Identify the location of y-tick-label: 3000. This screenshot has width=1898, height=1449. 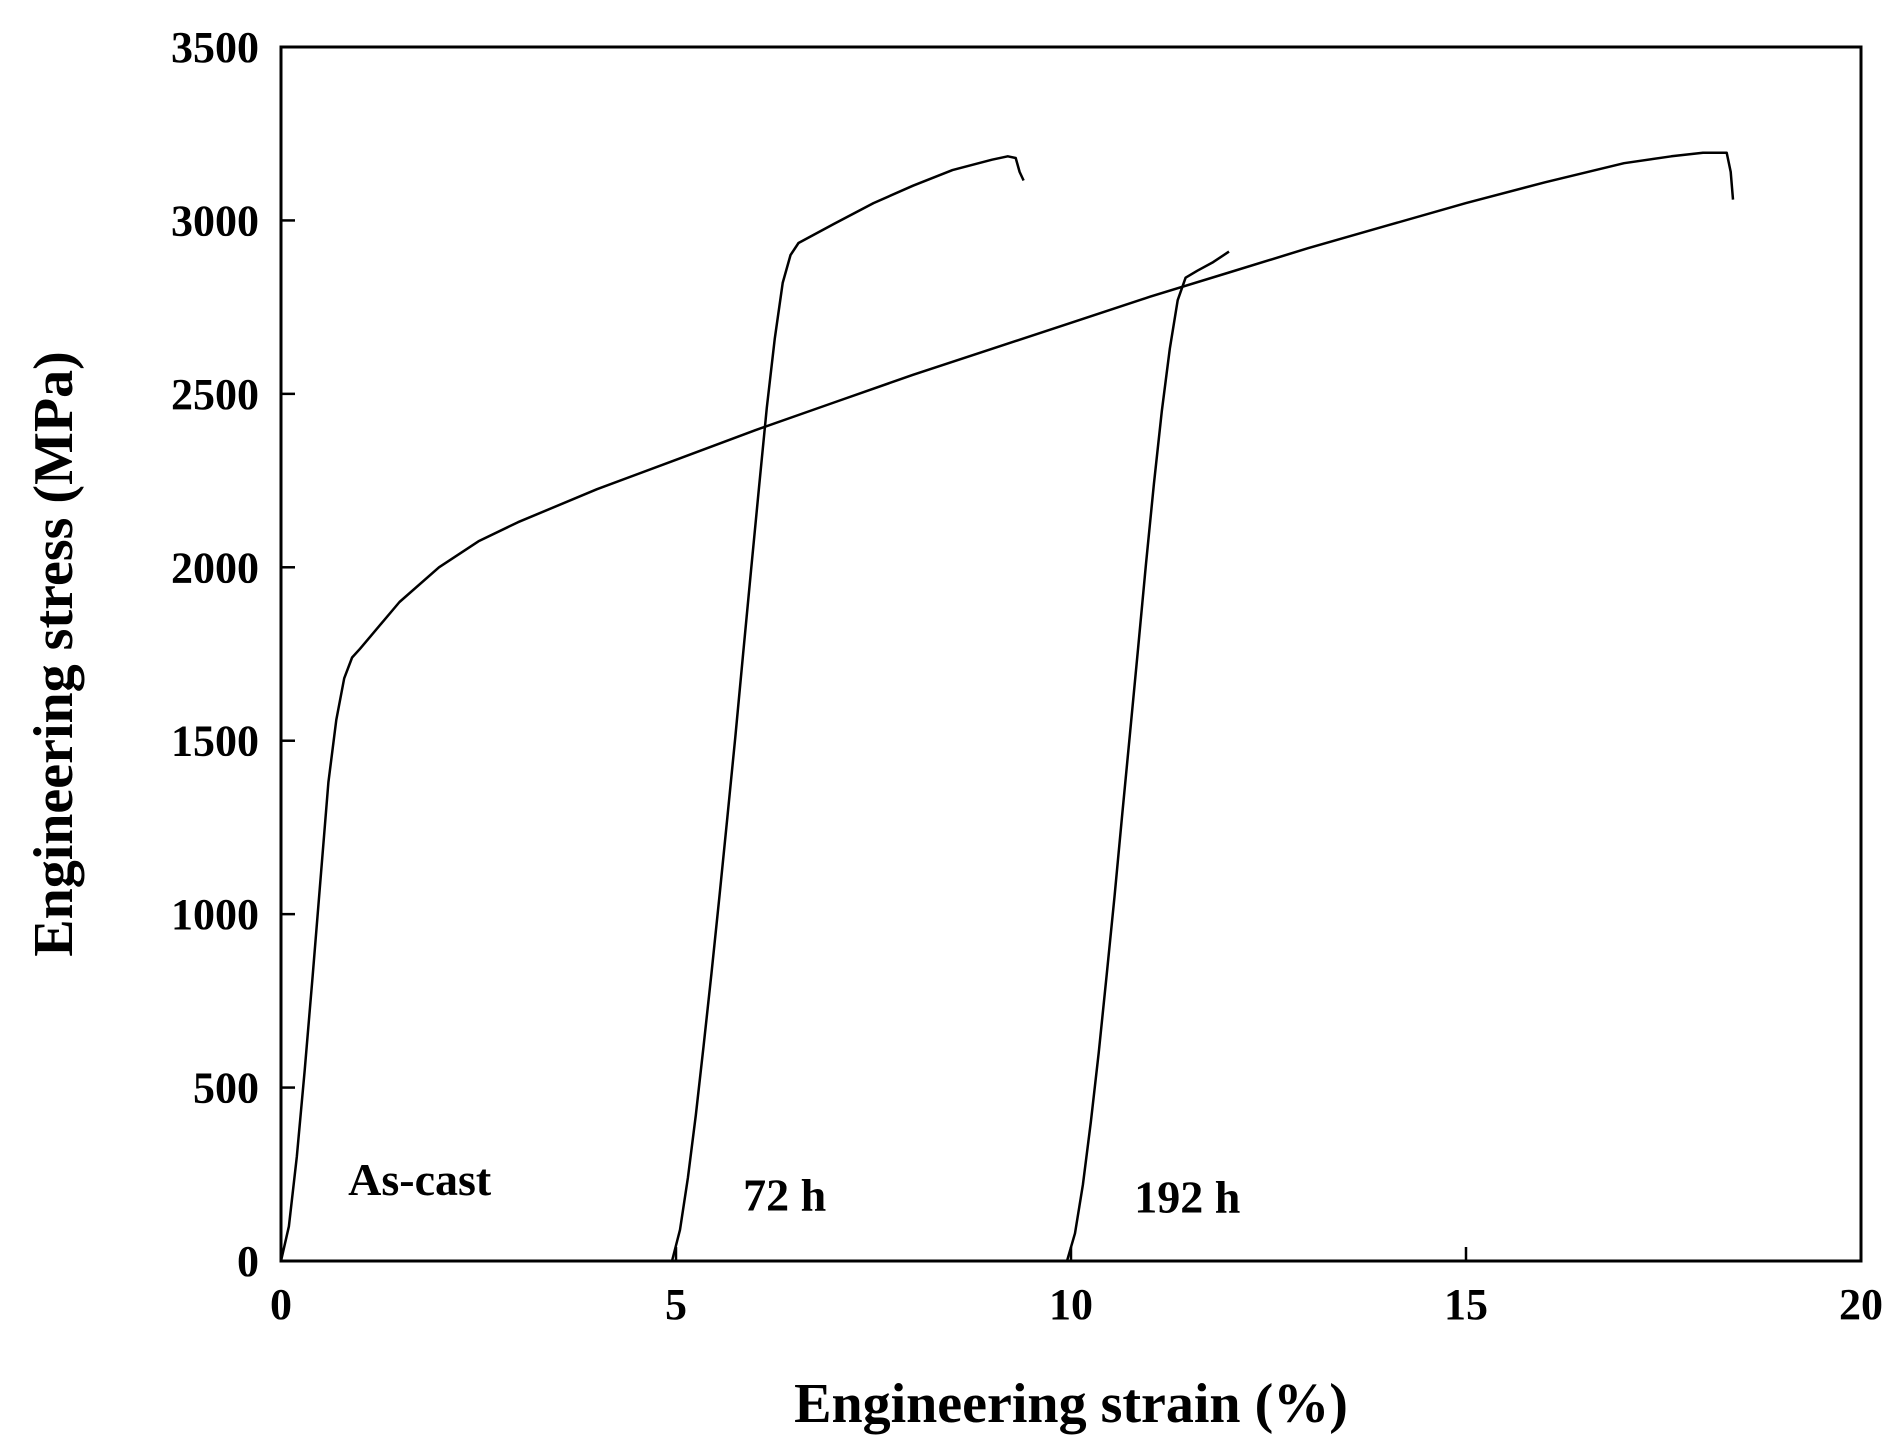
(215, 220).